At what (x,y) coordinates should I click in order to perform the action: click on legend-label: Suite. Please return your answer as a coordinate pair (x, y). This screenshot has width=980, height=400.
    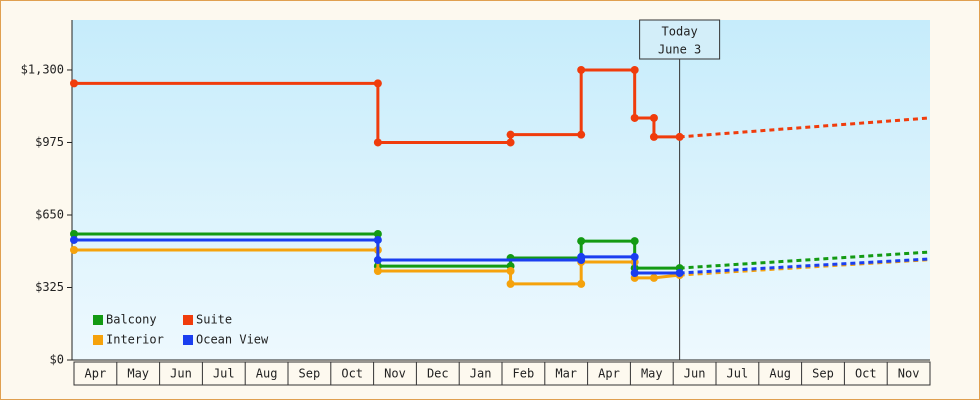
    Looking at the image, I should click on (214, 320).